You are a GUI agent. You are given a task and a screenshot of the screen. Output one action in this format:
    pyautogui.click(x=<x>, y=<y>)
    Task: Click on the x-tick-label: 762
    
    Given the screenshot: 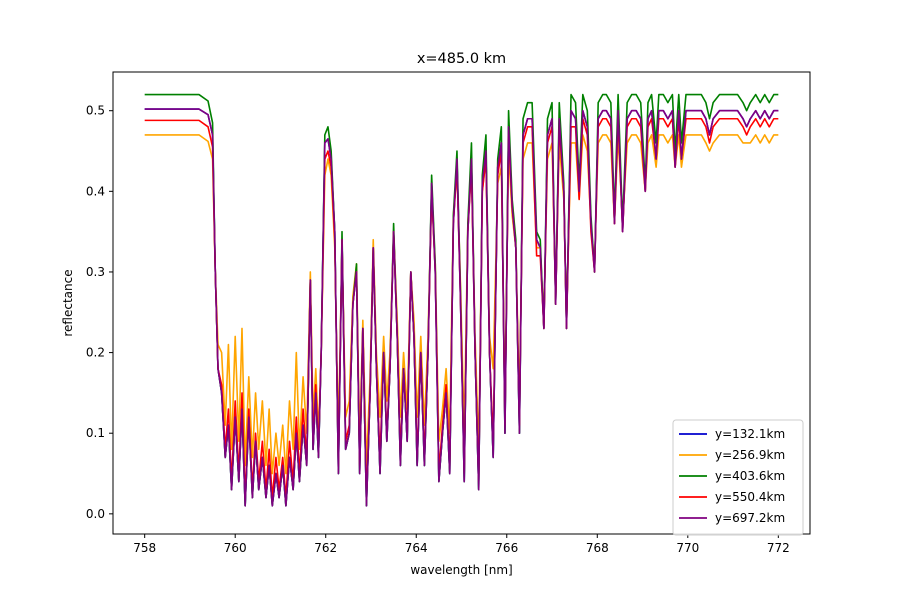 What is the action you would take?
    pyautogui.click(x=325, y=548)
    